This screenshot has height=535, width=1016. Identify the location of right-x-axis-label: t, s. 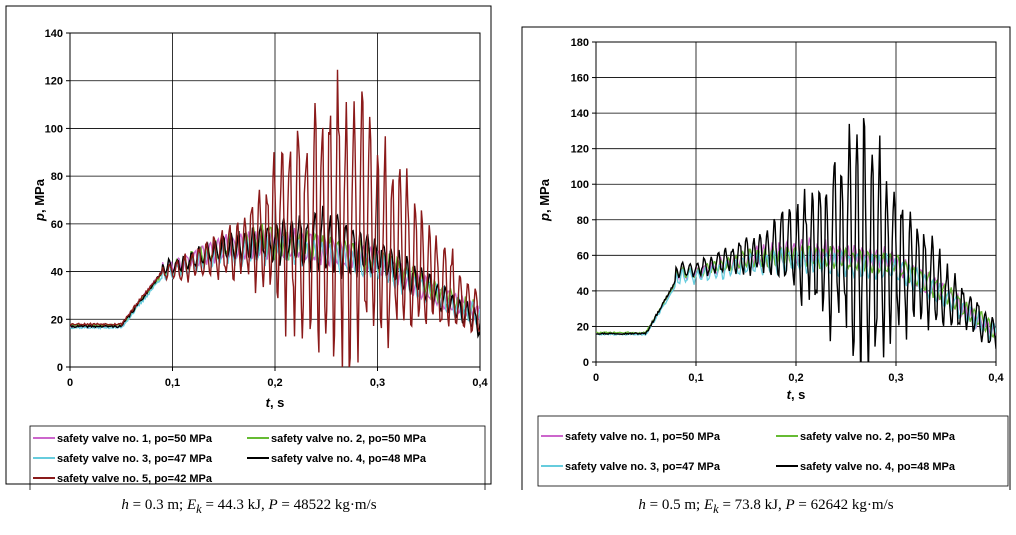
(796, 394).